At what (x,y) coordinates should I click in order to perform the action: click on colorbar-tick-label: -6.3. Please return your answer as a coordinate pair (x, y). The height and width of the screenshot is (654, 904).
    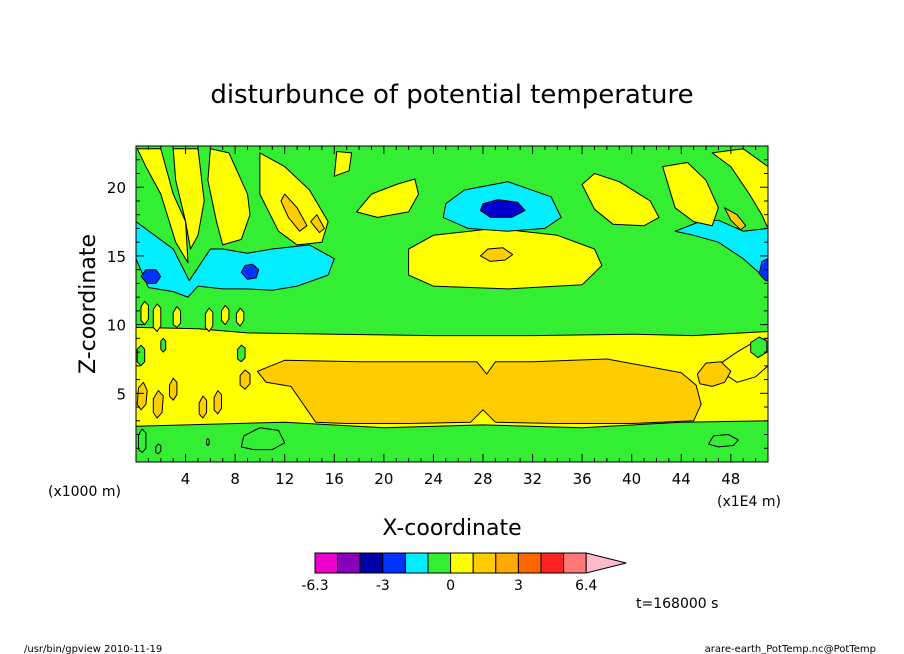
    Looking at the image, I should click on (314, 586).